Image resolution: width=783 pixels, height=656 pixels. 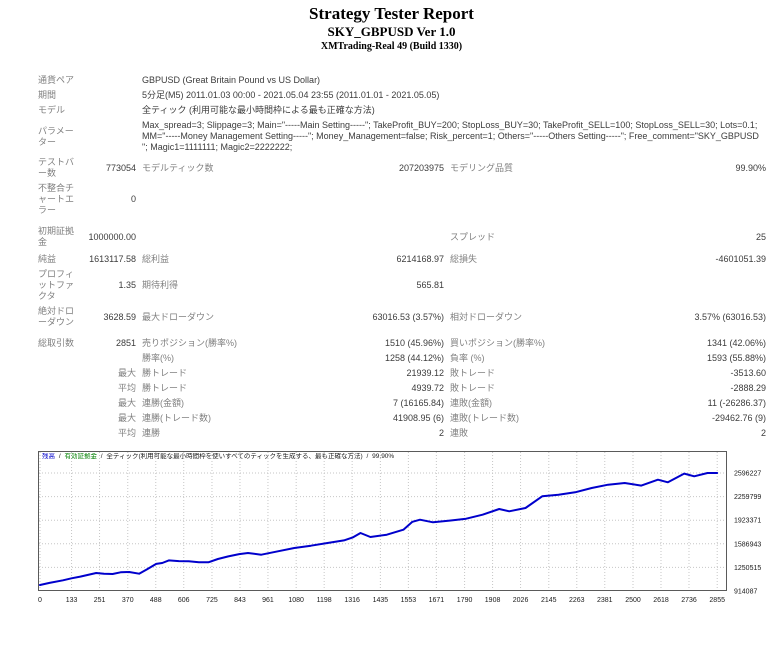 What do you see at coordinates (421, 167) in the screenshot?
I see `row-value: 207203975` at bounding box center [421, 167].